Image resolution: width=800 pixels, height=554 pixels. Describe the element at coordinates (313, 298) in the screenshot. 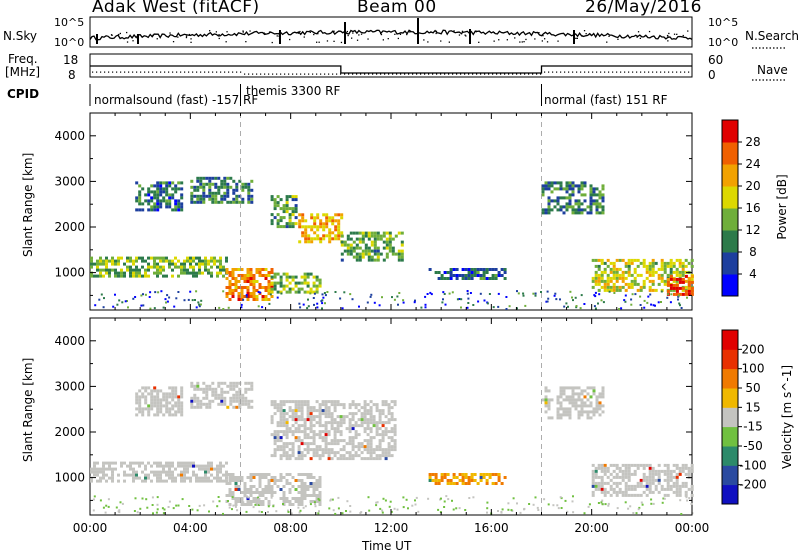

I see `power-speckle` at that location.